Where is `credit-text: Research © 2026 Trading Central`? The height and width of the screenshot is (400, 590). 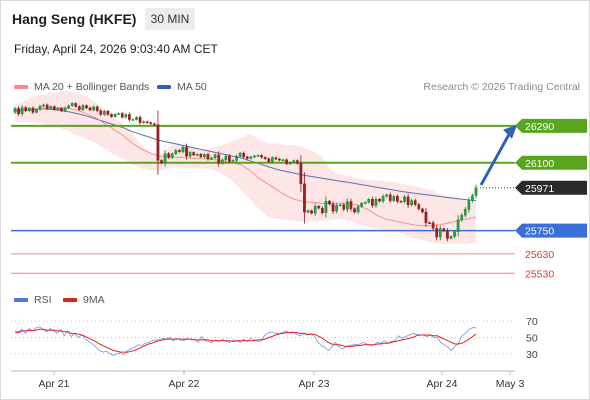 credit-text: Research © 2026 Trading Central is located at coordinates (501, 87).